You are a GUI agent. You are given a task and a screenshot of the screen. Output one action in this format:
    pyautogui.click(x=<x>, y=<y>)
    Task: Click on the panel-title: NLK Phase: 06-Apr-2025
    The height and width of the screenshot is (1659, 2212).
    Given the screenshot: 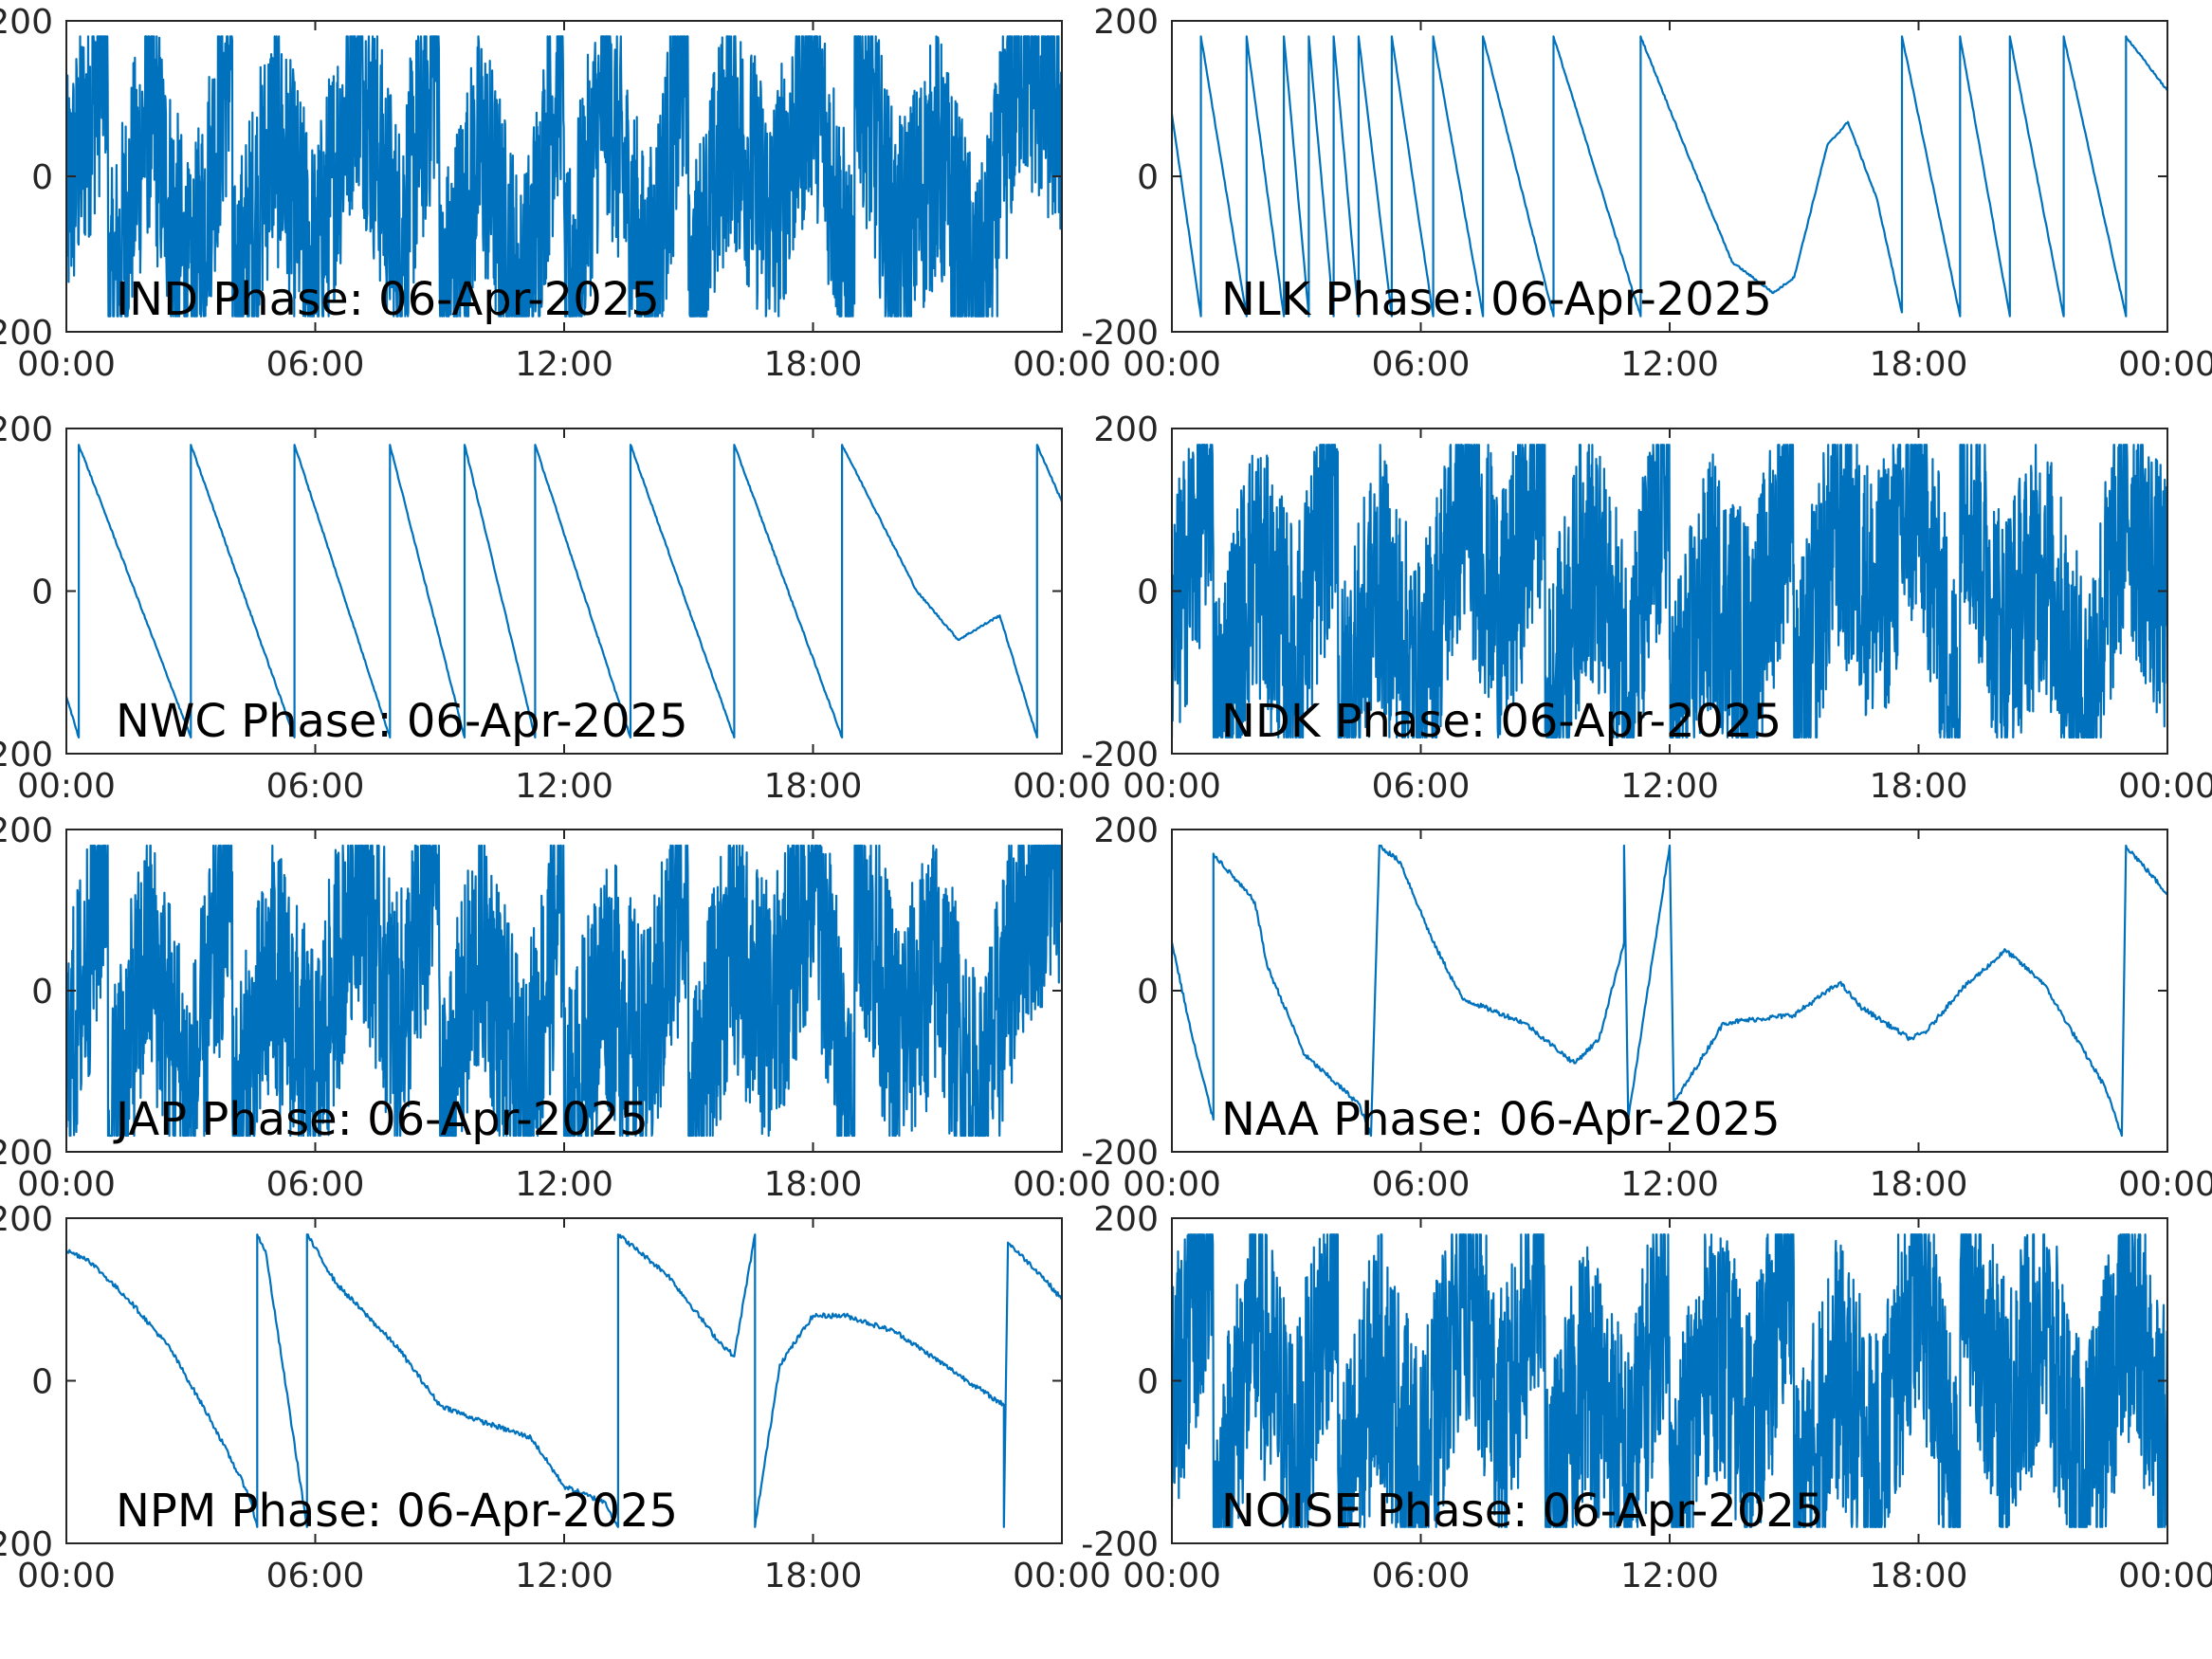 What is the action you would take?
    pyautogui.click(x=1496, y=299)
    